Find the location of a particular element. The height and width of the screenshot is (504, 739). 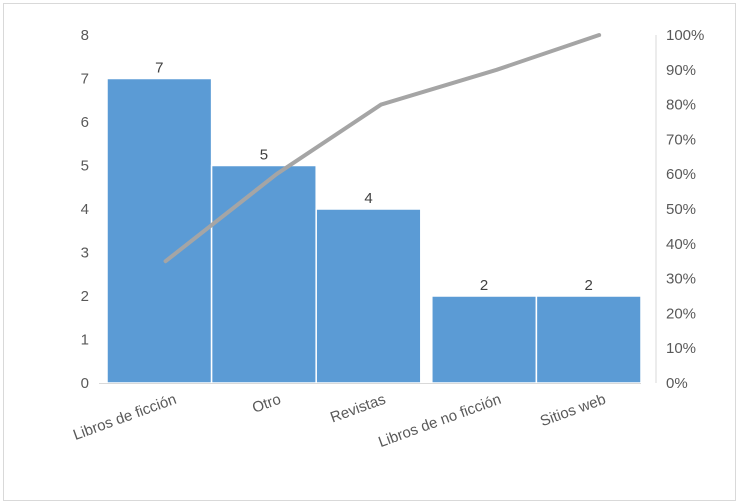

right-tick-label: 50% is located at coordinates (681, 209).